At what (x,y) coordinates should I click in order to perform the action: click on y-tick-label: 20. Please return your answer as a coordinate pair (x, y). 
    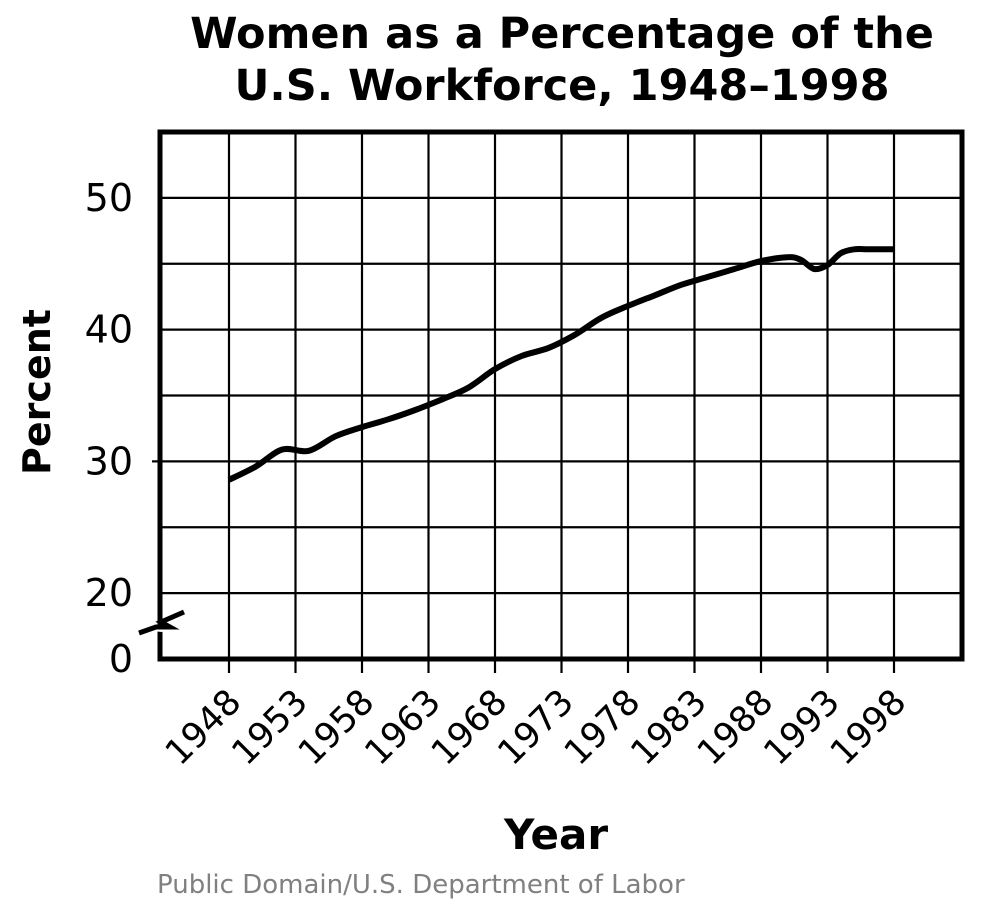
    Looking at the image, I should click on (109, 593).